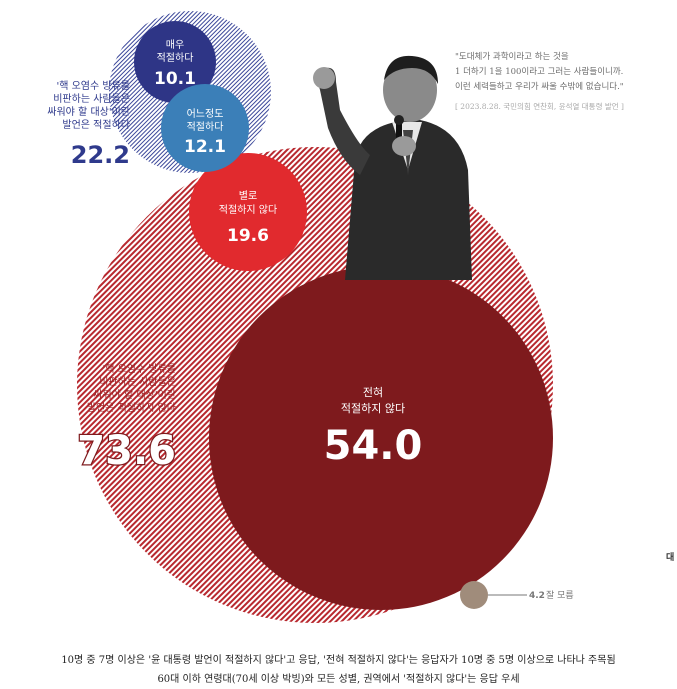  I want to click on quote-line-2: 1 더하기 1을 100이라고 그러는 사람들이니까., so click(539, 72).